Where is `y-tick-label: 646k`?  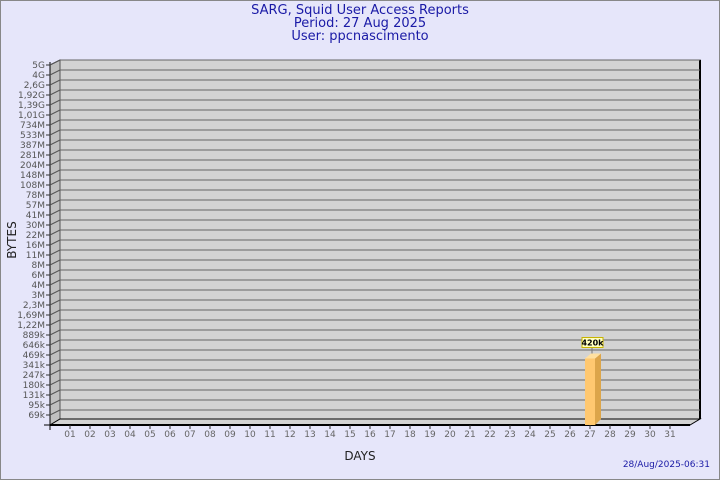 y-tick-label: 646k is located at coordinates (34, 346).